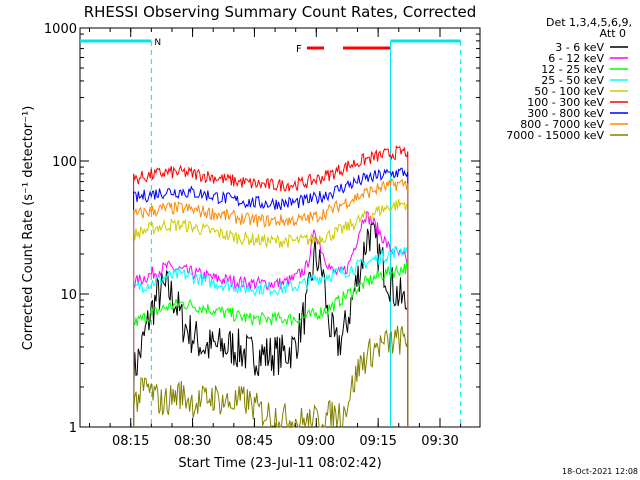  I want to click on x-tick-label: 09:15, so click(377, 441).